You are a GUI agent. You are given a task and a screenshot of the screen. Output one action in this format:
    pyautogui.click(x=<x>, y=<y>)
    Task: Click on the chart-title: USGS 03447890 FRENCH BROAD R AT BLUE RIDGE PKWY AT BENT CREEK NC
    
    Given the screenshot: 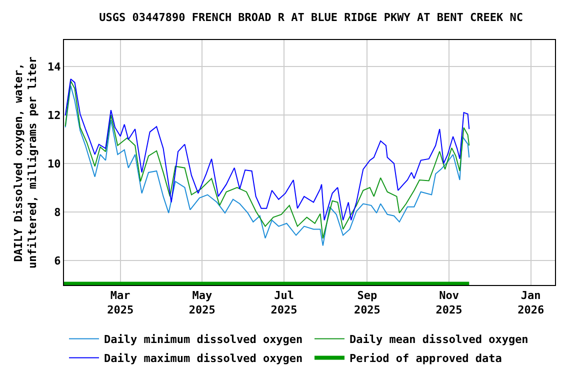 What is the action you would take?
    pyautogui.click(x=311, y=17)
    